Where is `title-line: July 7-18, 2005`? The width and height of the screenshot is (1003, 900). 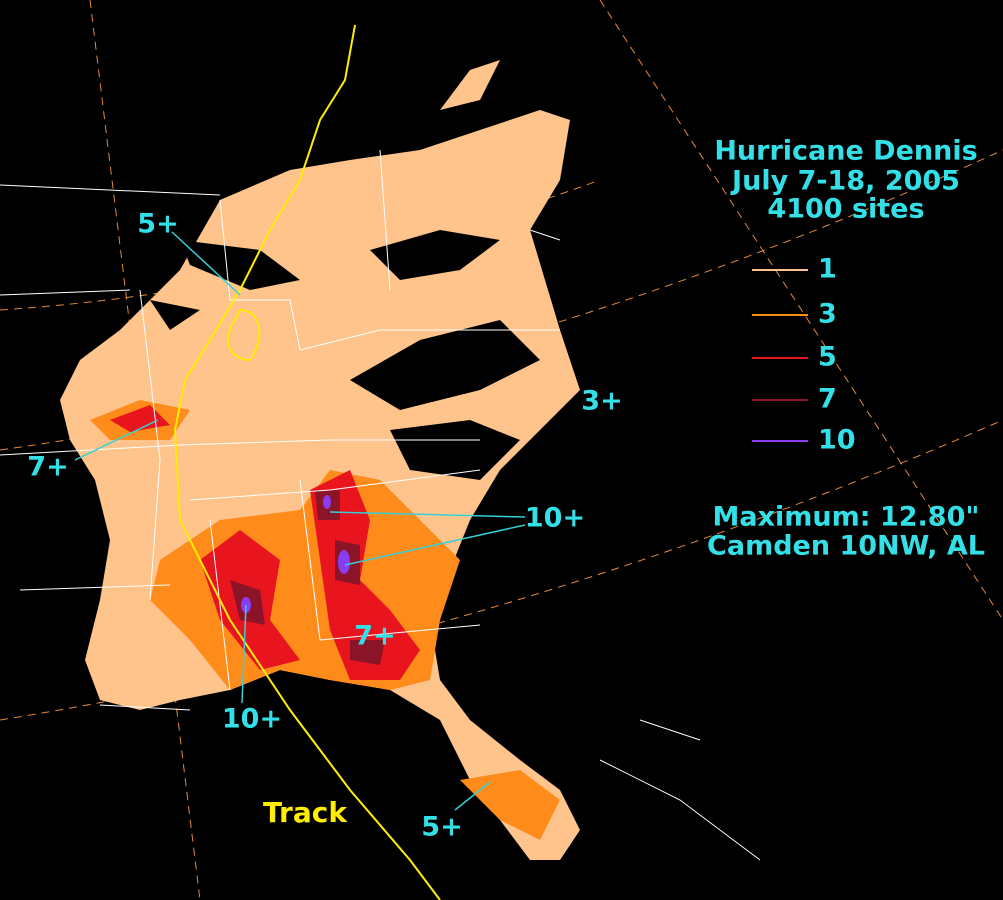 title-line: July 7-18, 2005 is located at coordinates (845, 181).